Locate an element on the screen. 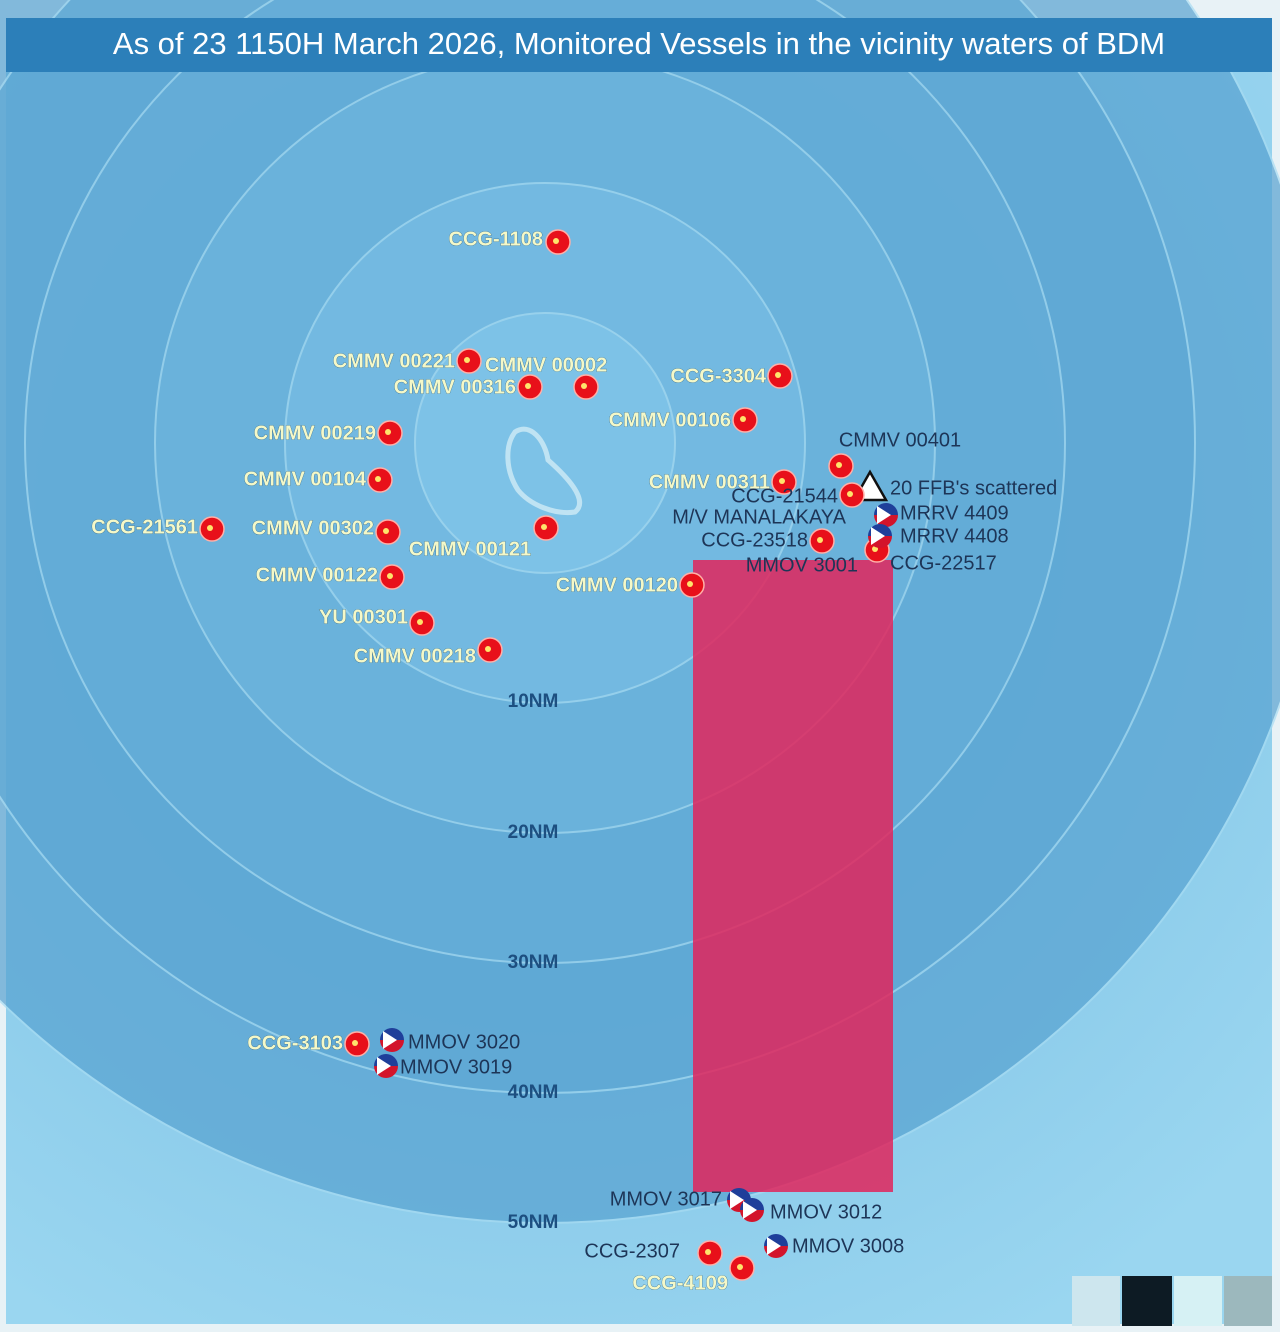 The image size is (1280, 1337). vessel-label: CMMV 00120 is located at coordinates (617, 585).